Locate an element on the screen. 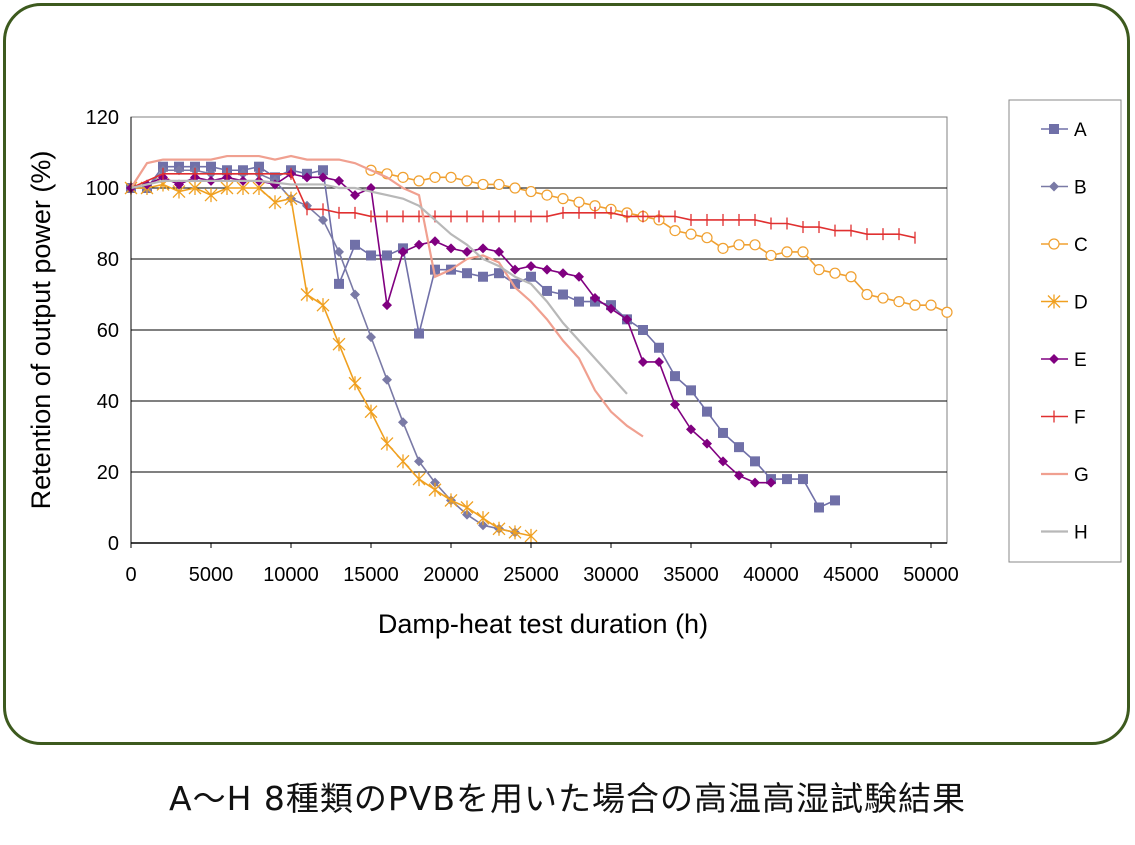 Image resolution: width=1135 pixels, height=845 pixels. legend-marker-C is located at coordinates (1054, 244).